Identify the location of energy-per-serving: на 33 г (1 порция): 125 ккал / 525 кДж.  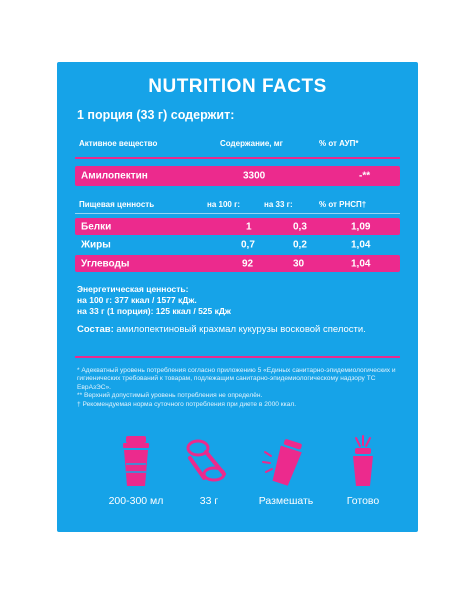
(154, 311).